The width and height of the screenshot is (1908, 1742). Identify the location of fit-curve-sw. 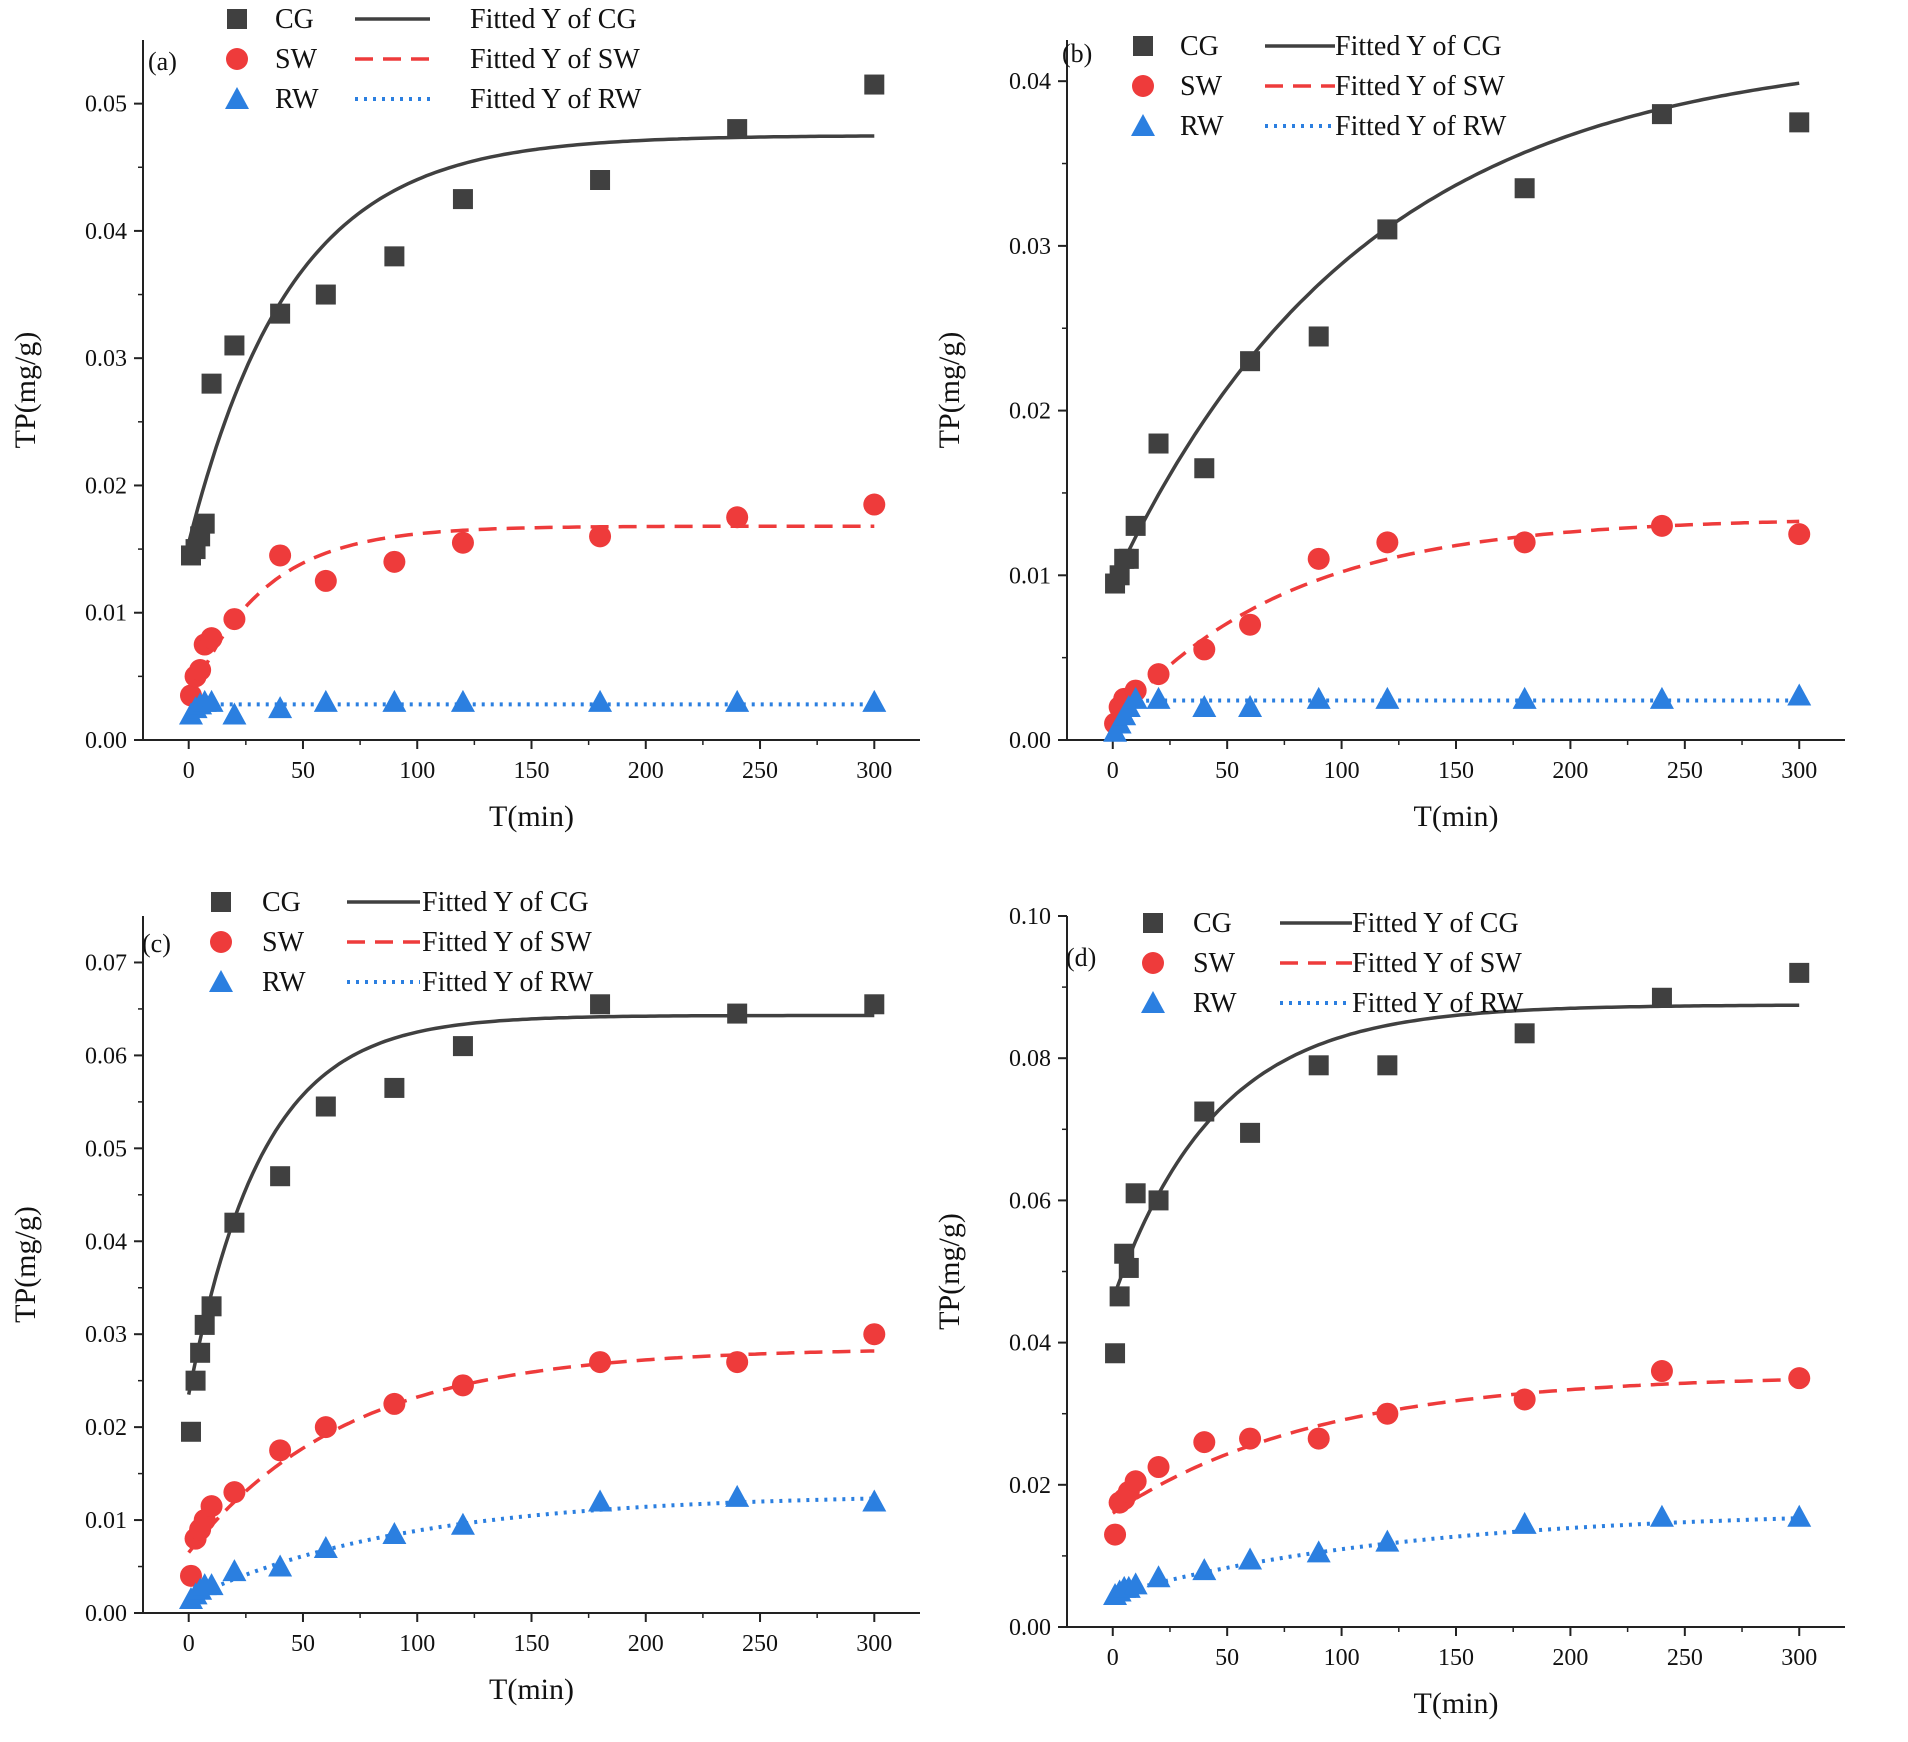
(1455, 622).